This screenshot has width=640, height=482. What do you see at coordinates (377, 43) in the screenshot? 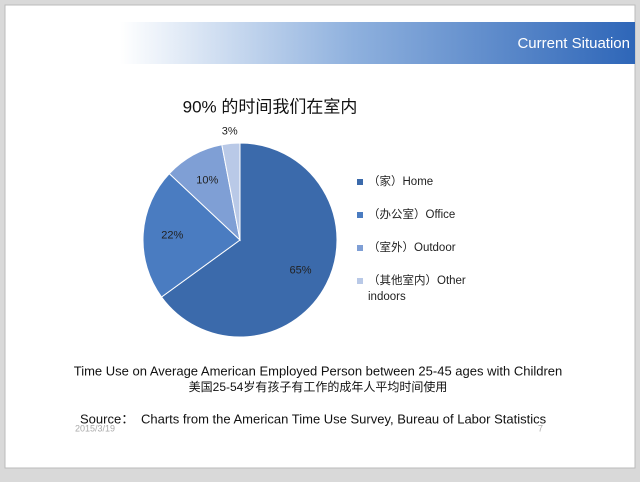
I see `header-bar` at bounding box center [377, 43].